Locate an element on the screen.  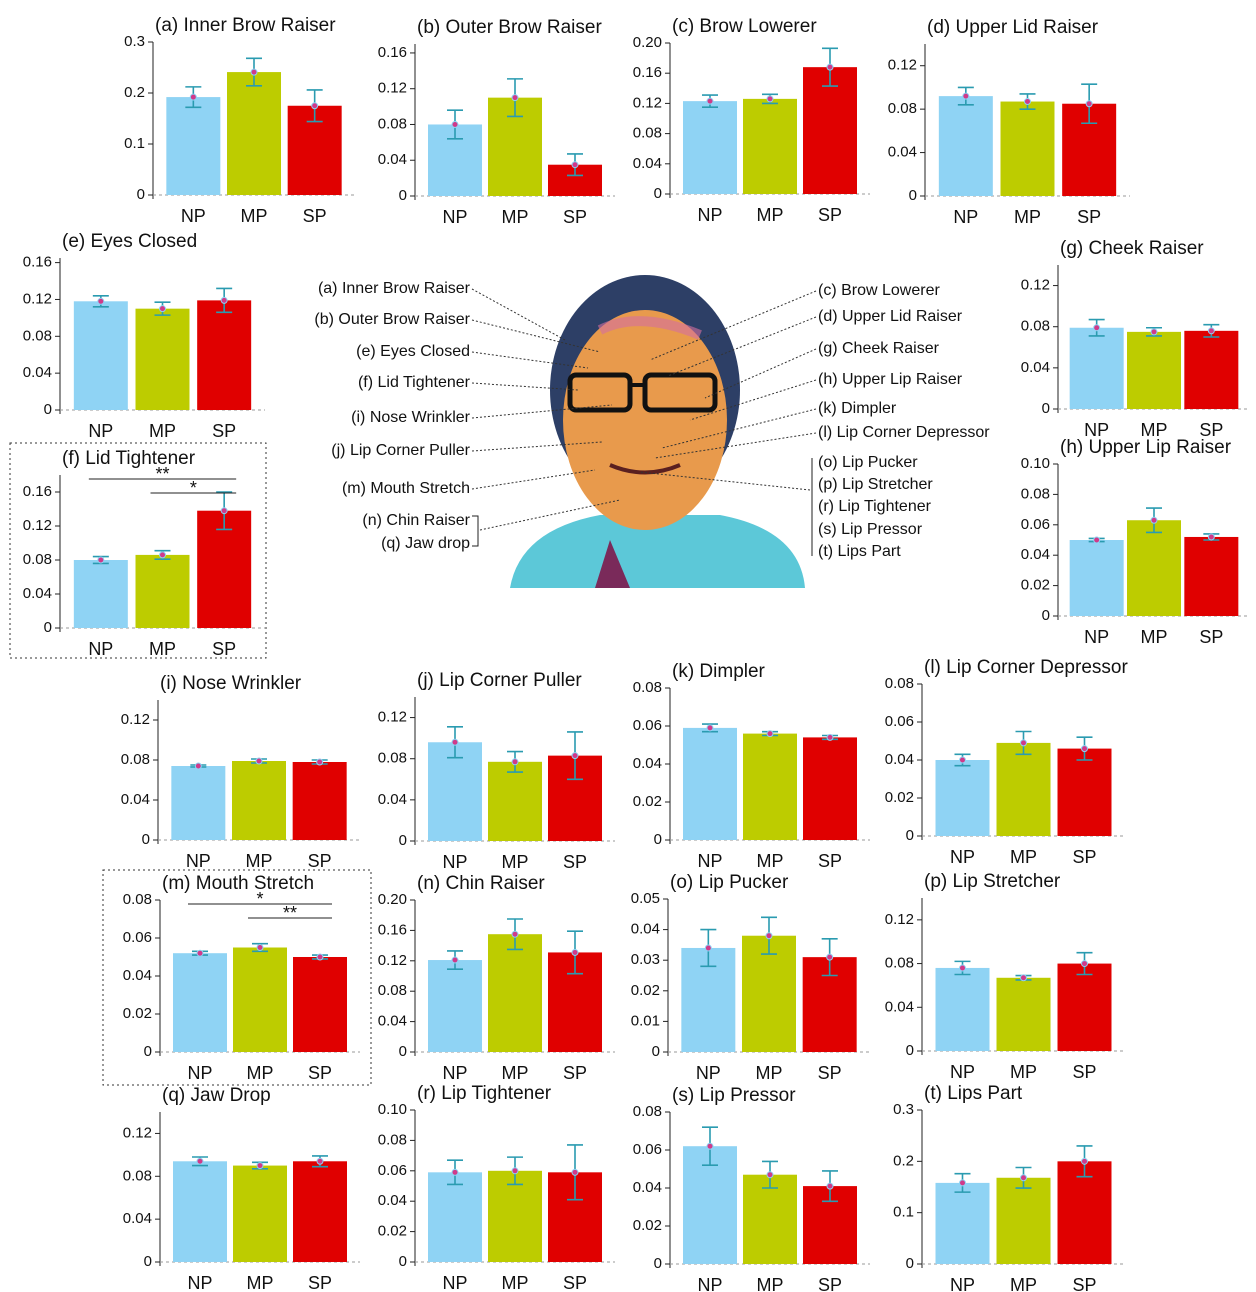
tie is located at coordinates (612, 564).